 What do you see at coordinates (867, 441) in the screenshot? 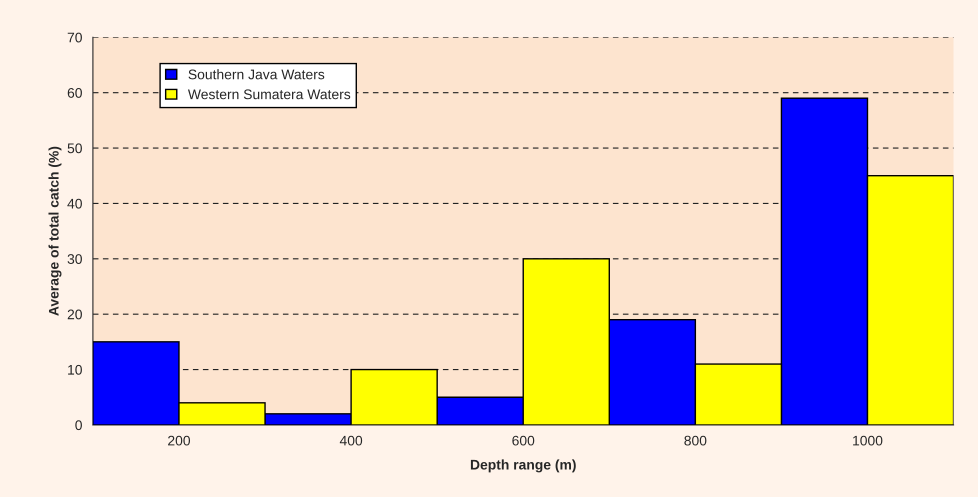
I see `x-tick-label: 1000` at bounding box center [867, 441].